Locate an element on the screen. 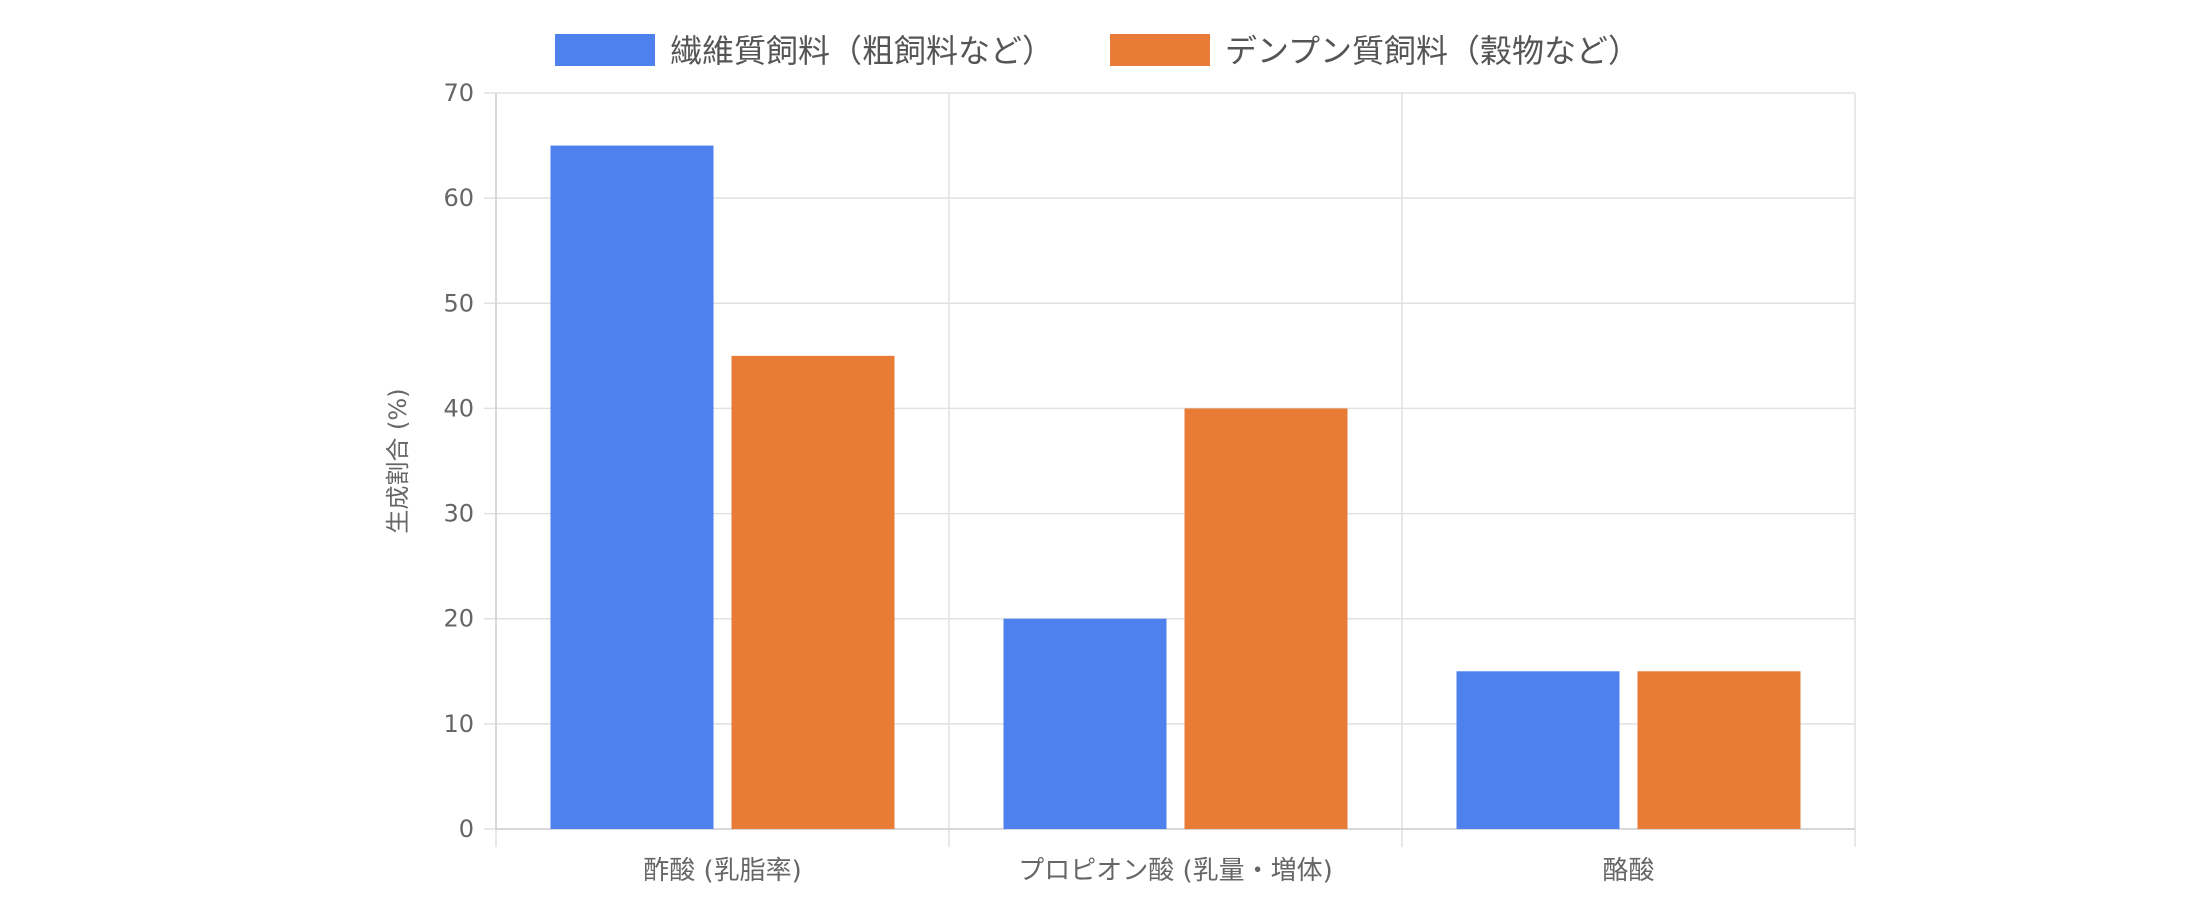 This screenshot has width=2200, height=924. x-tick-label: 酪酸 is located at coordinates (1628, 871).